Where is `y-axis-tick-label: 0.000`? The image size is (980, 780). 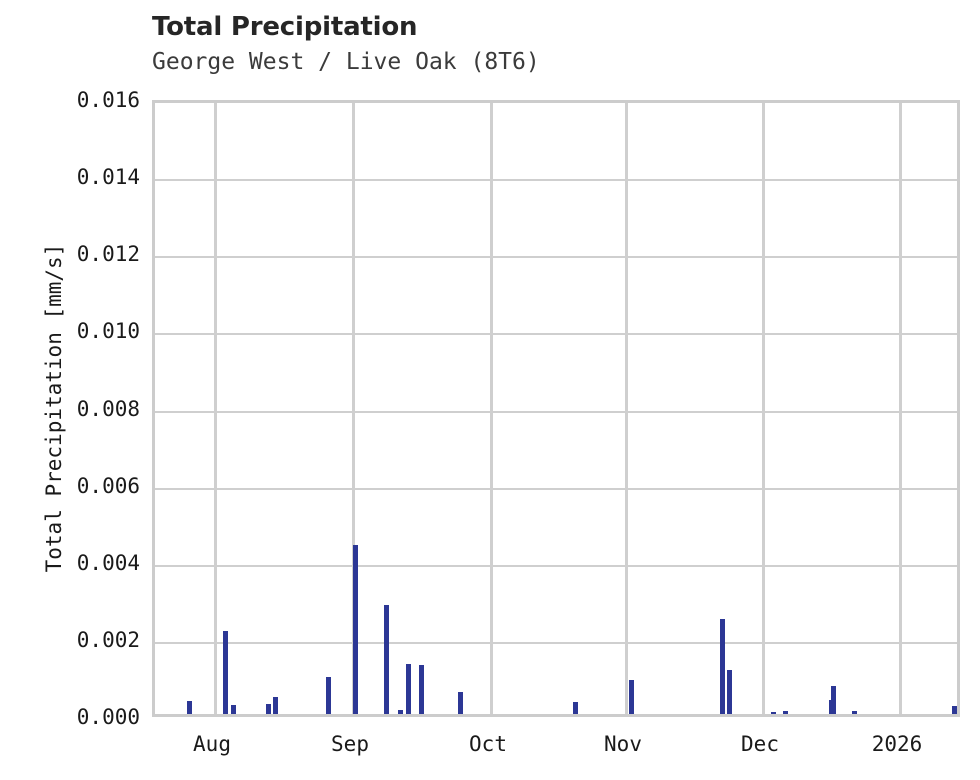
y-axis-tick-label: 0.000 is located at coordinates (108, 717).